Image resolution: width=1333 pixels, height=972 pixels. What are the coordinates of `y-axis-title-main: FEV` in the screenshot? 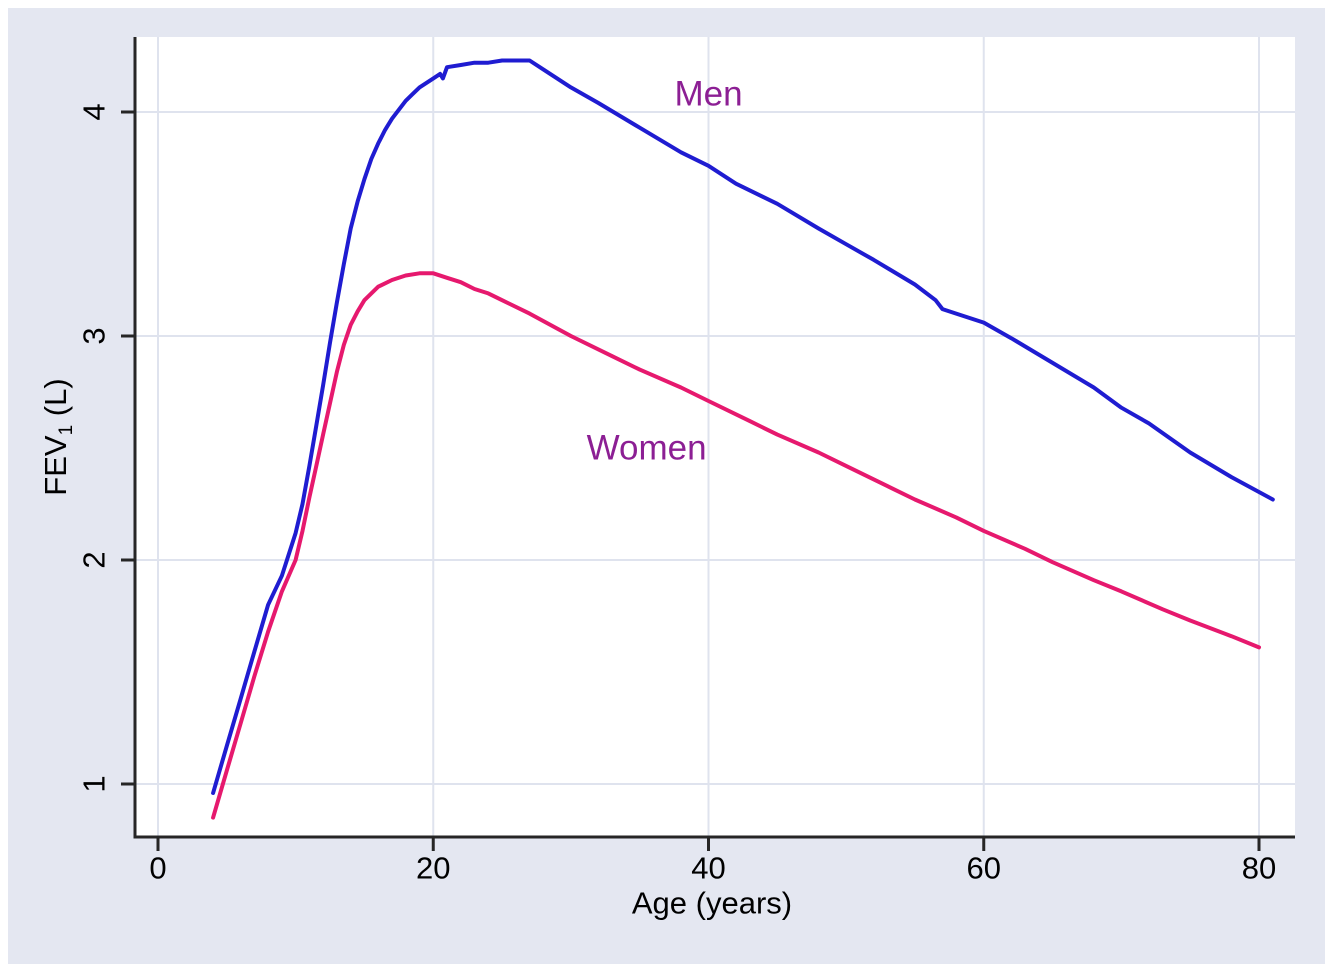 It's located at (55, 465).